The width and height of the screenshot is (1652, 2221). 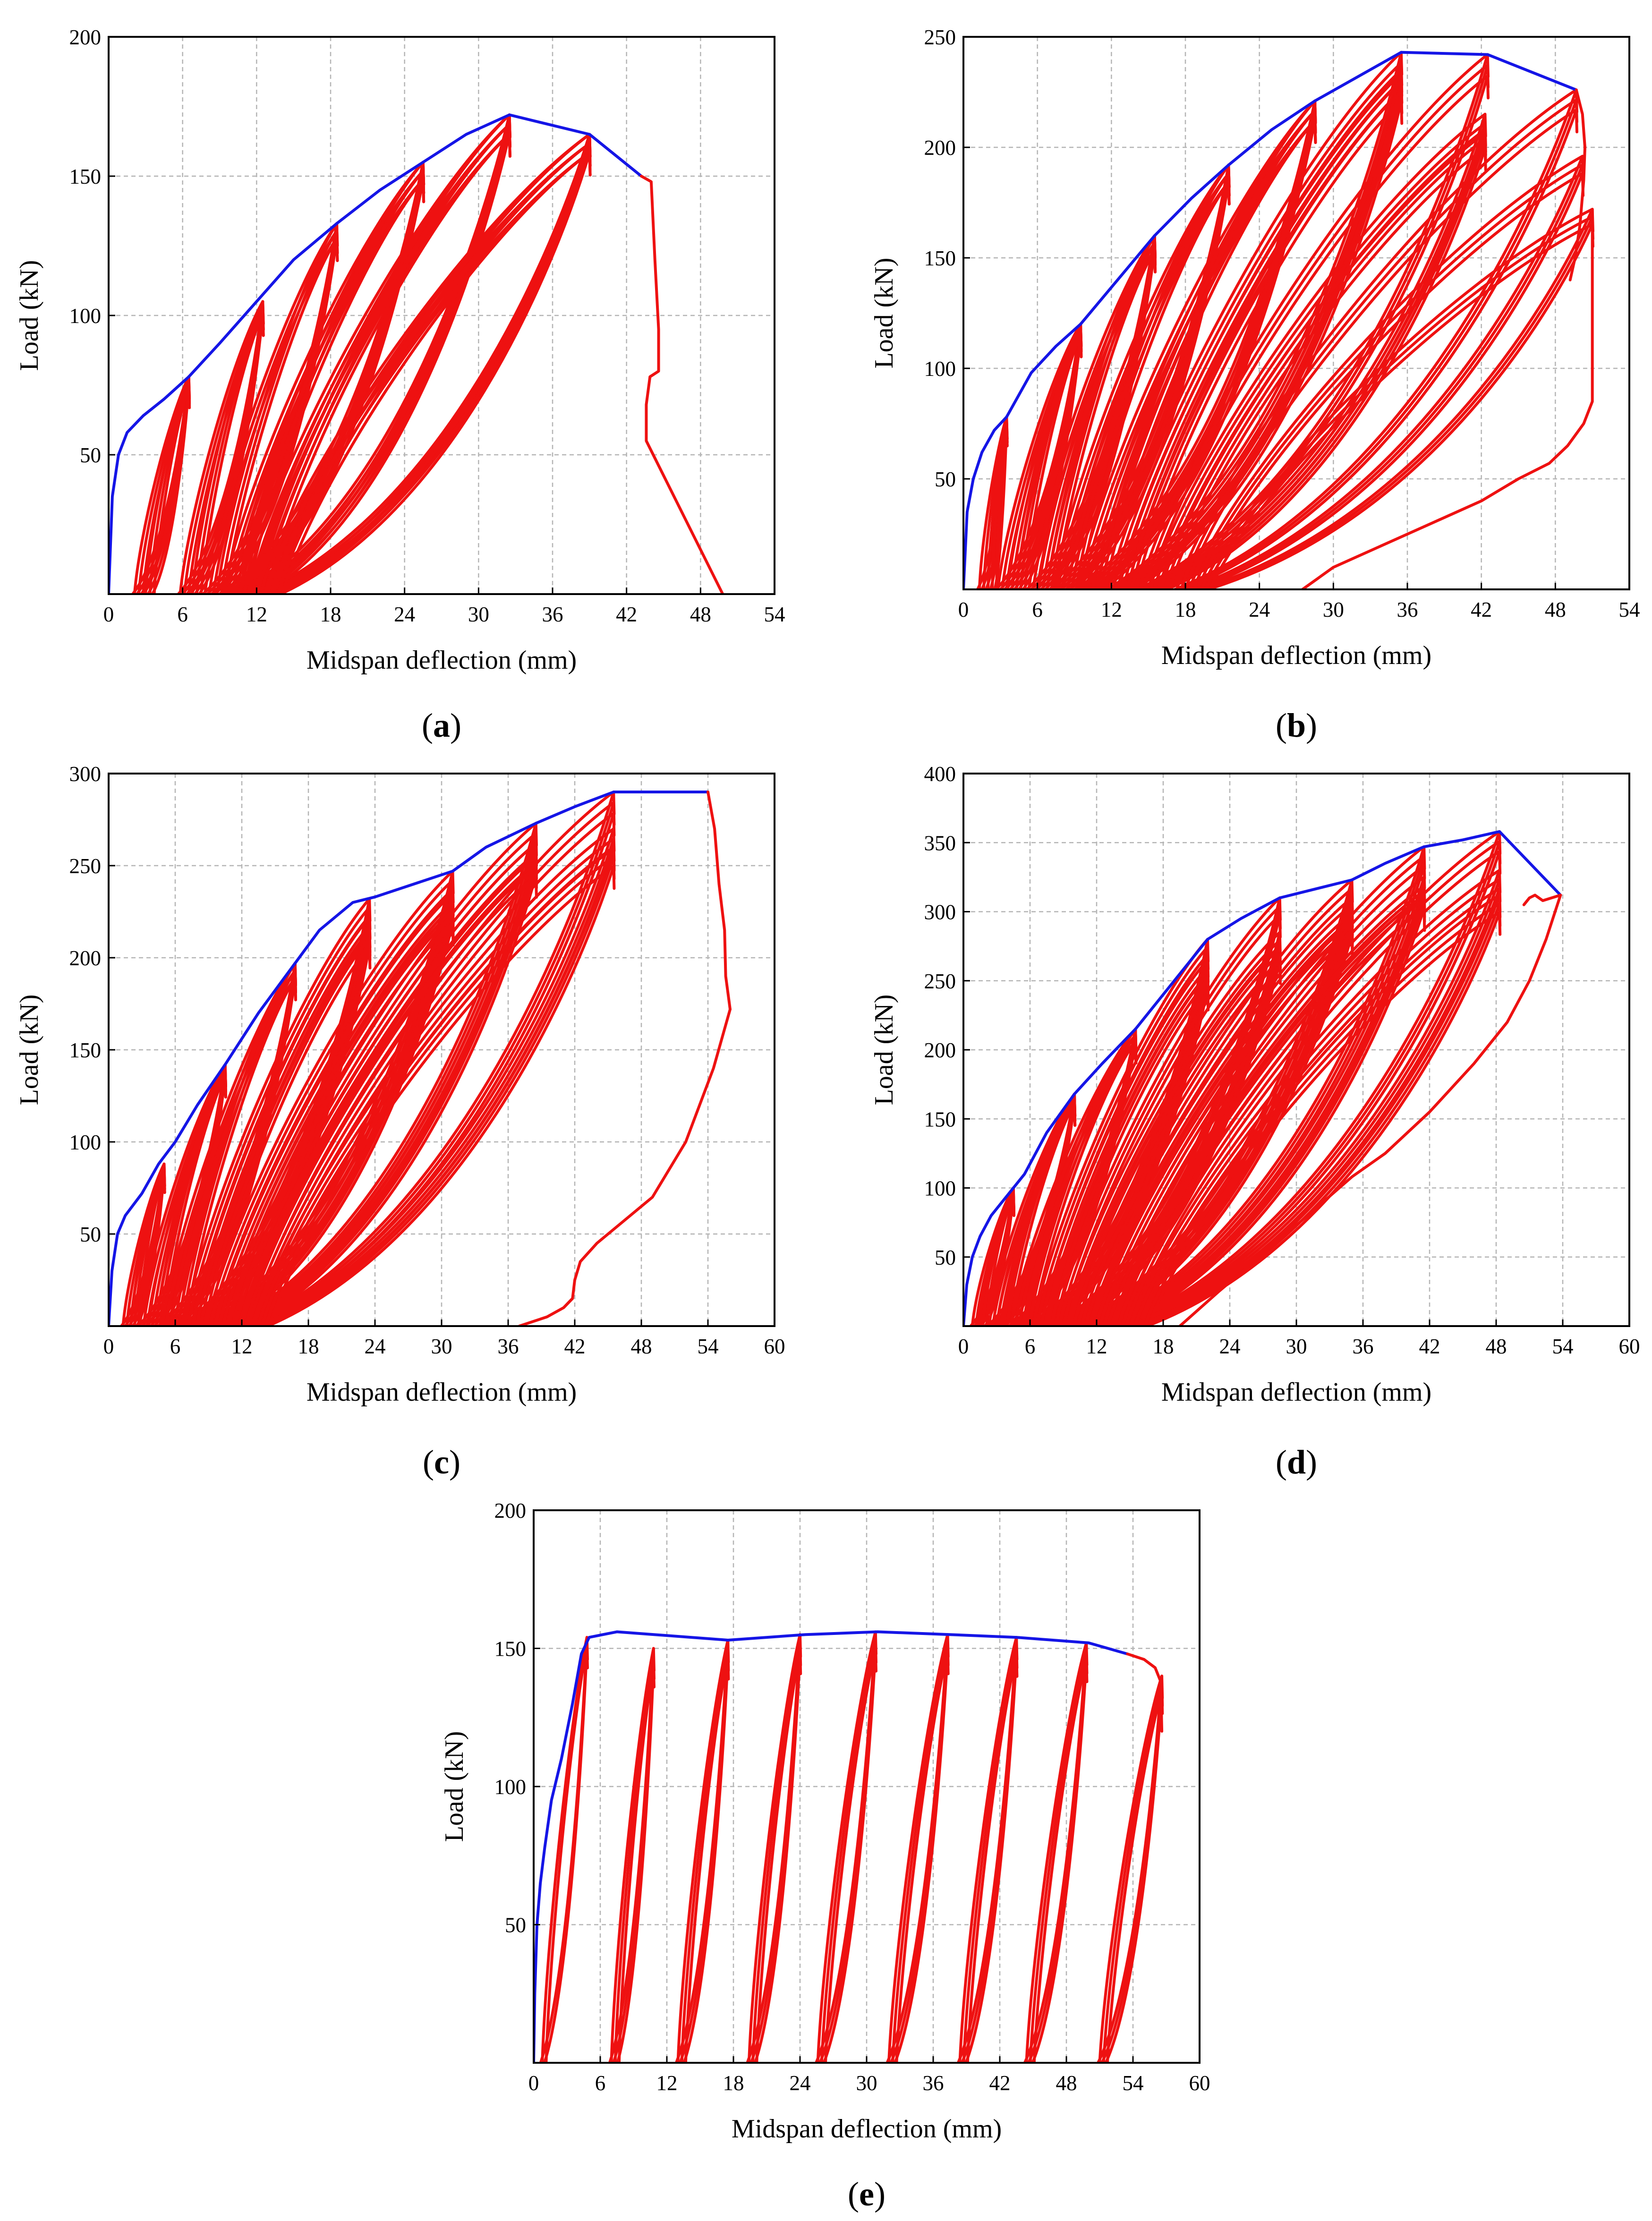 What do you see at coordinates (1297, 1462) in the screenshot?
I see `panel-label: (d)` at bounding box center [1297, 1462].